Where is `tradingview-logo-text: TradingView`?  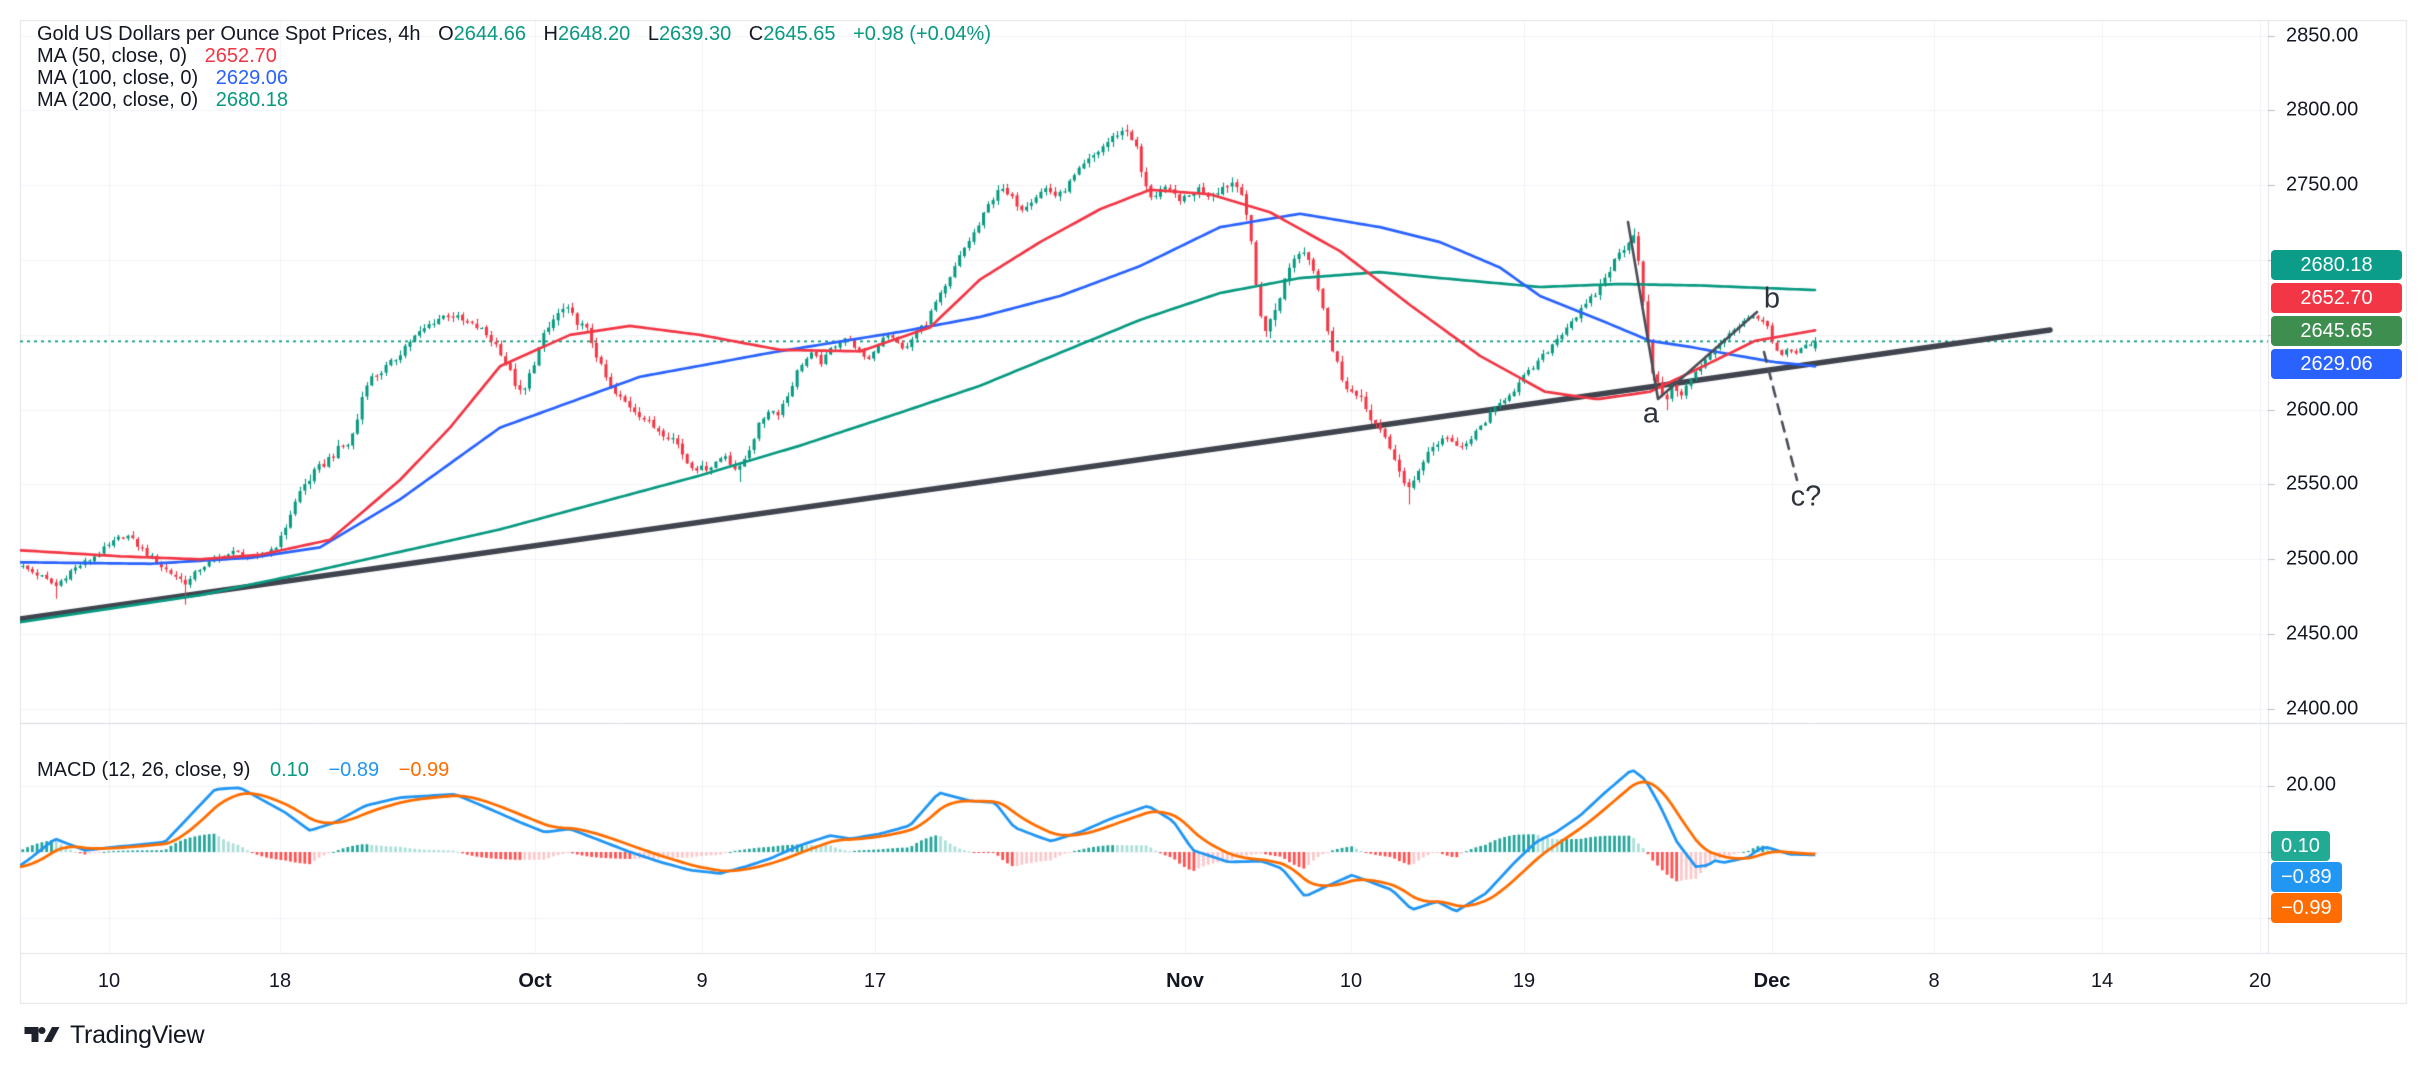
tradingview-logo-text: TradingView is located at coordinates (137, 1035).